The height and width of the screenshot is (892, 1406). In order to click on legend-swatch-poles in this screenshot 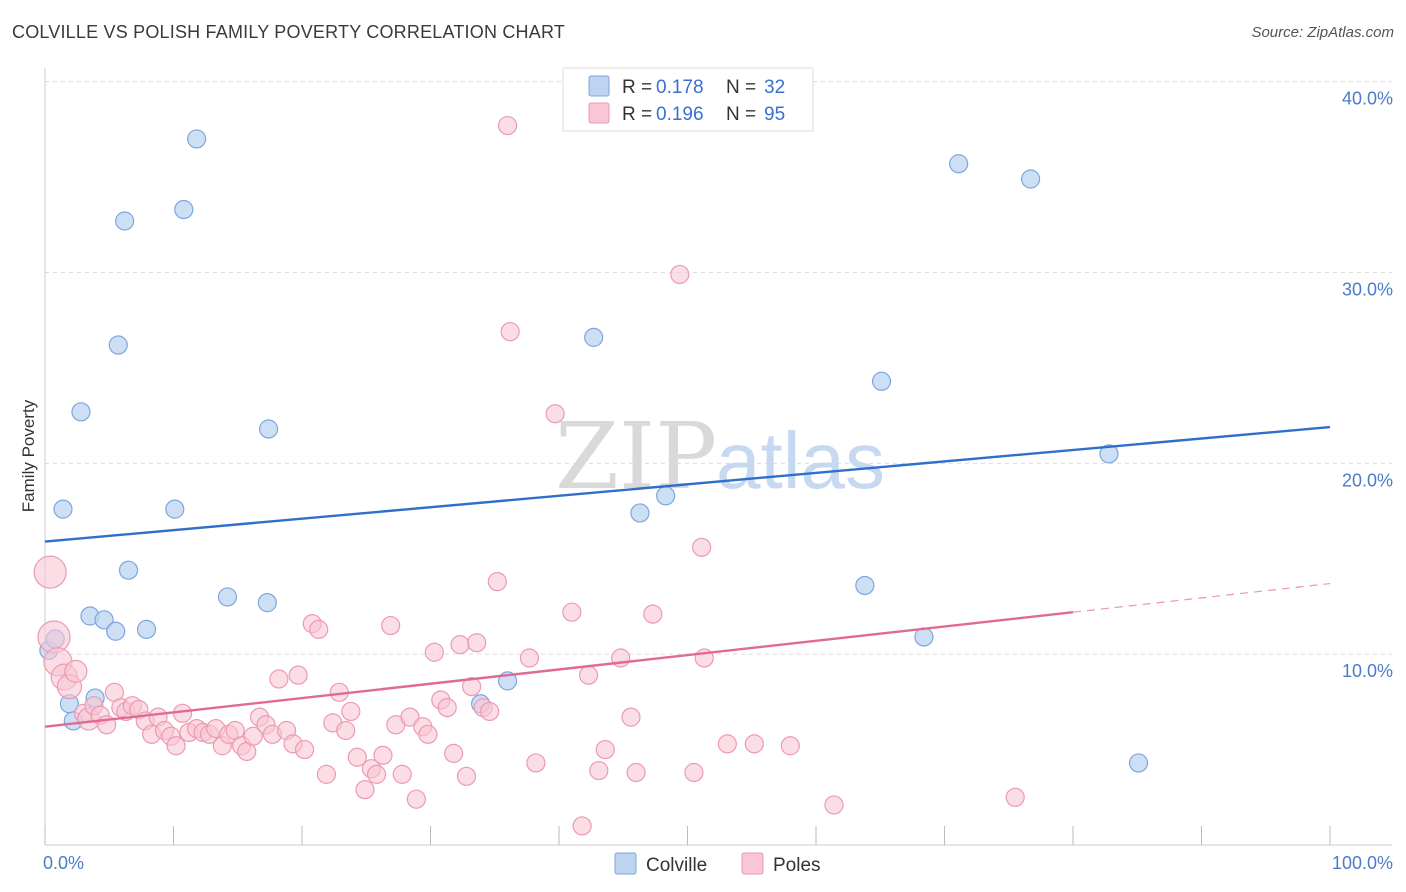, I will do `click(752, 863)`.